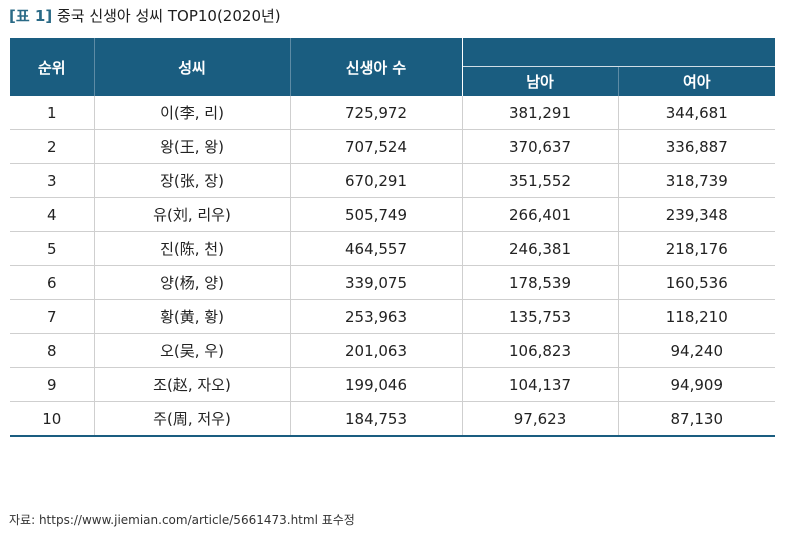 Image resolution: width=786 pixels, height=534 pixels. What do you see at coordinates (539, 146) in the screenshot?
I see `male-cell: 370,637` at bounding box center [539, 146].